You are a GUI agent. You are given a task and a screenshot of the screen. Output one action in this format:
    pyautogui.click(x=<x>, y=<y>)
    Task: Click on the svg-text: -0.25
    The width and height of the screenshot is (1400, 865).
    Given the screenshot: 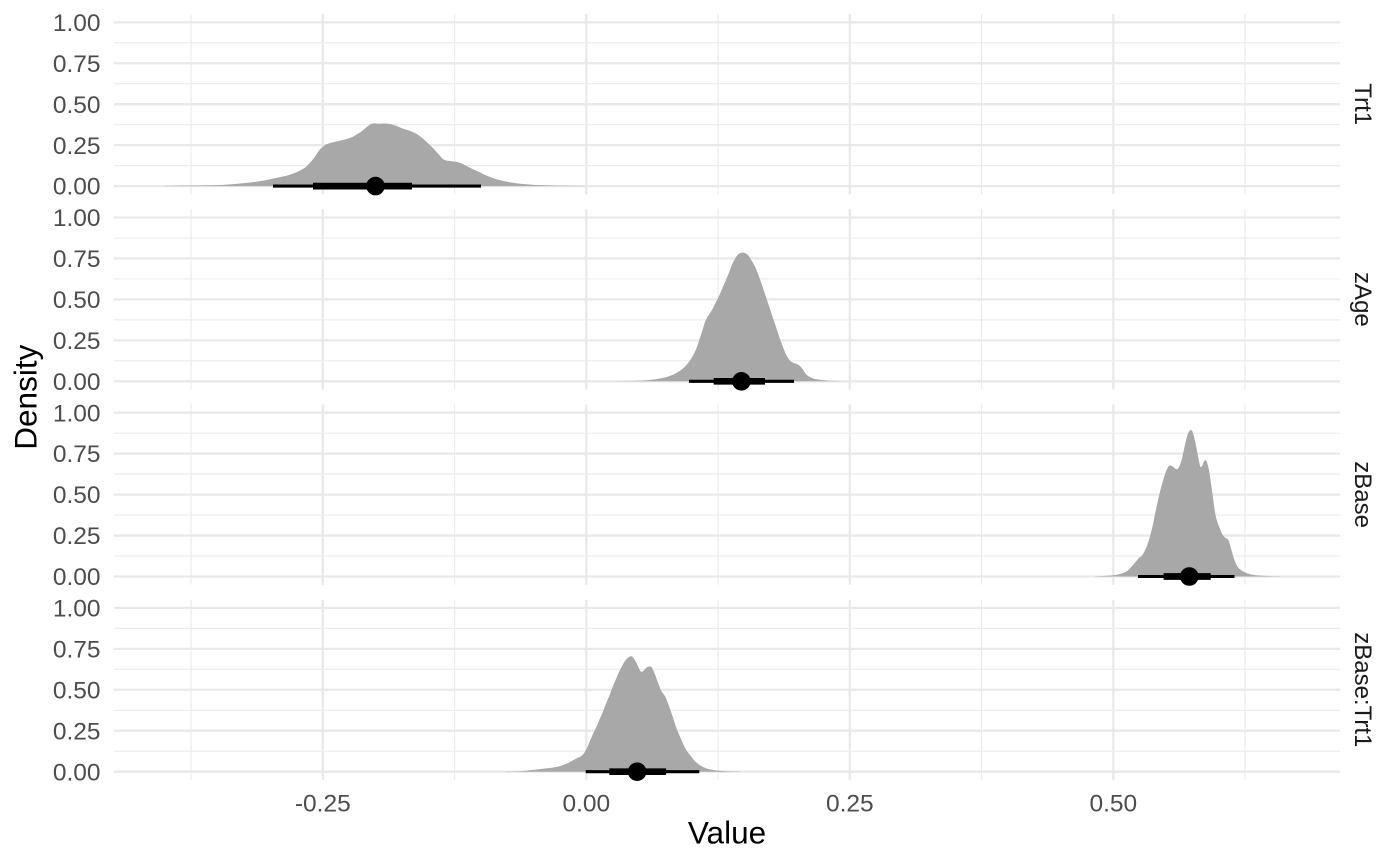 What is the action you would take?
    pyautogui.click(x=323, y=804)
    